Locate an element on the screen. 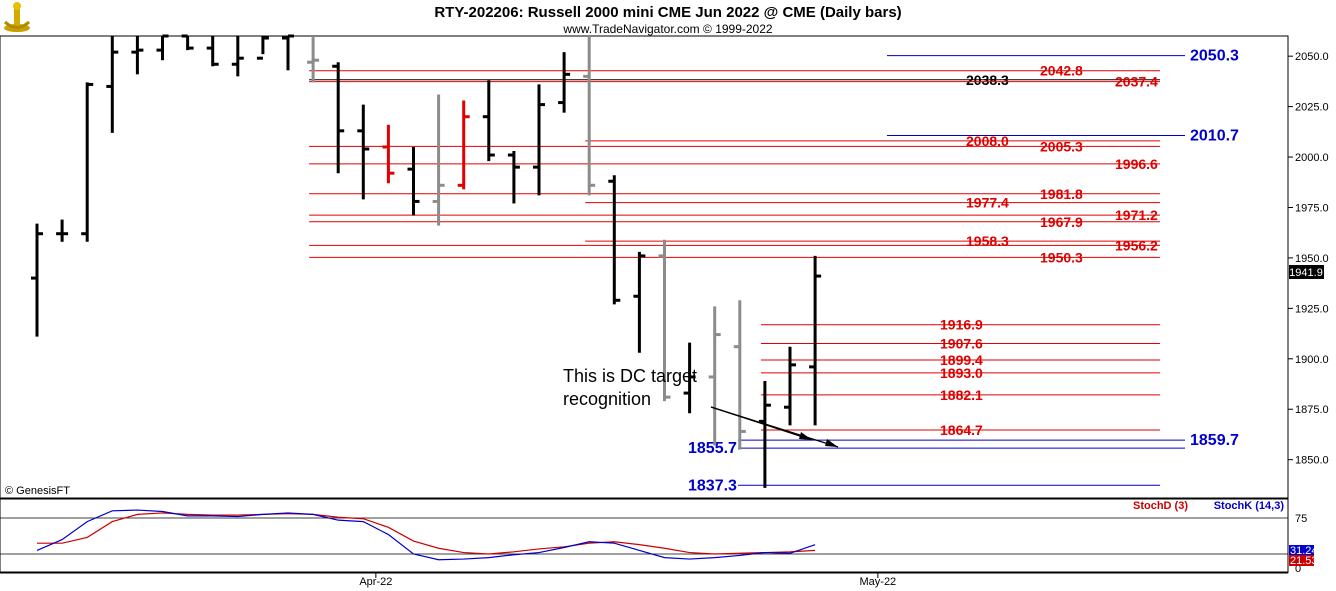 This screenshot has height=591, width=1336. y-tick-label: 2025.0 is located at coordinates (1312, 108).